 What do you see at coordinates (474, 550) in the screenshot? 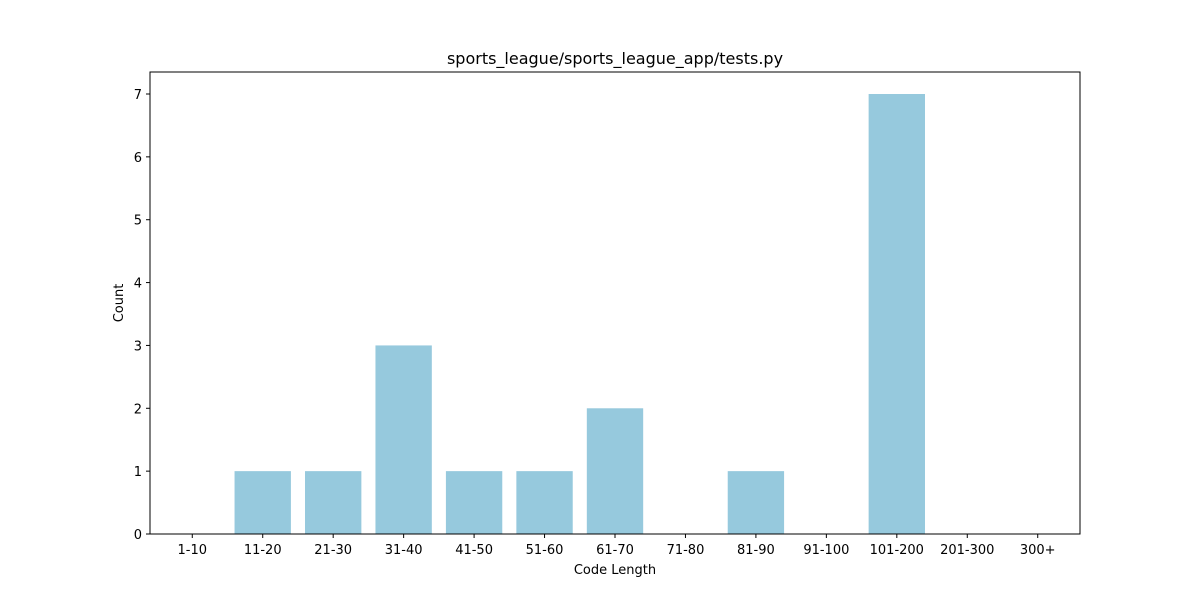
I see `x-tick-label: 41-50` at bounding box center [474, 550].